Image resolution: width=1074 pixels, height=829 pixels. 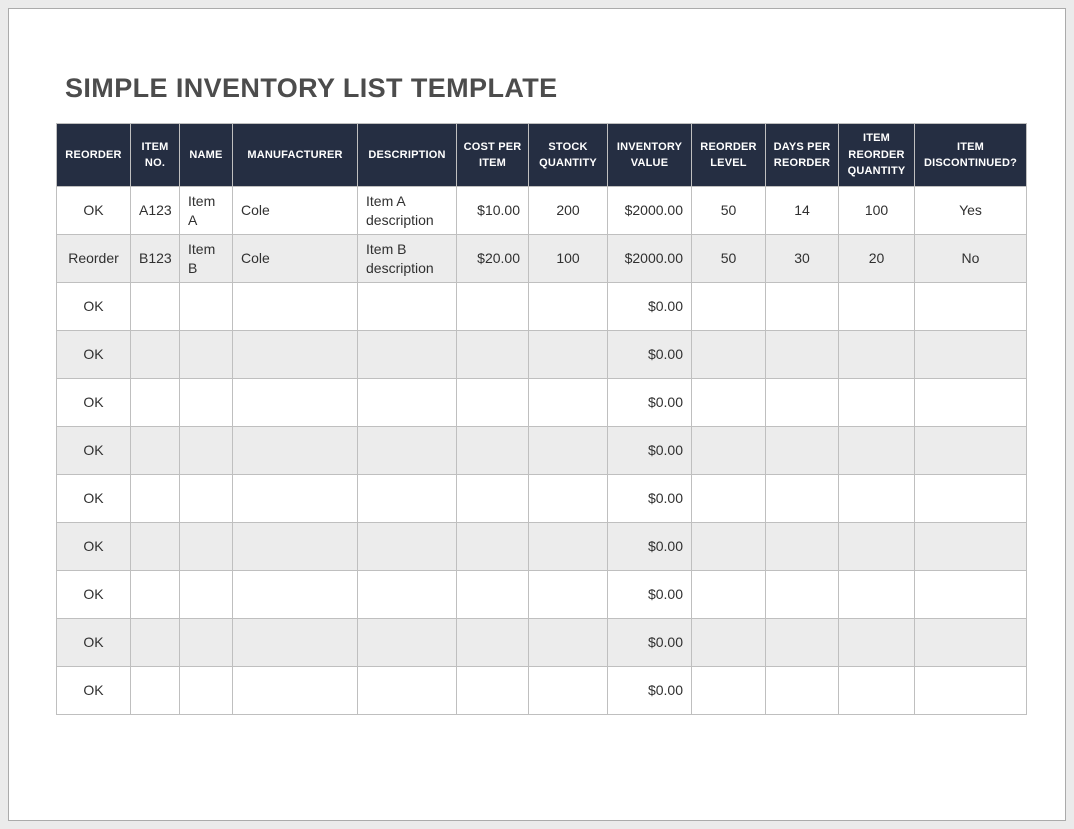 I want to click on cell-item-reorder-quantity: 20, so click(x=876, y=258).